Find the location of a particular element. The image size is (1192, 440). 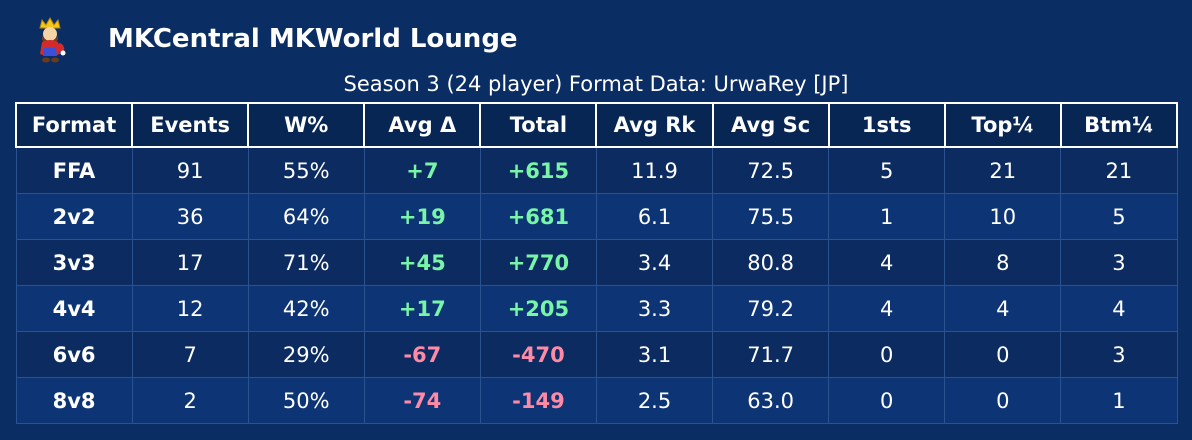

cell-avg-rank: 3.1 is located at coordinates (654, 354).